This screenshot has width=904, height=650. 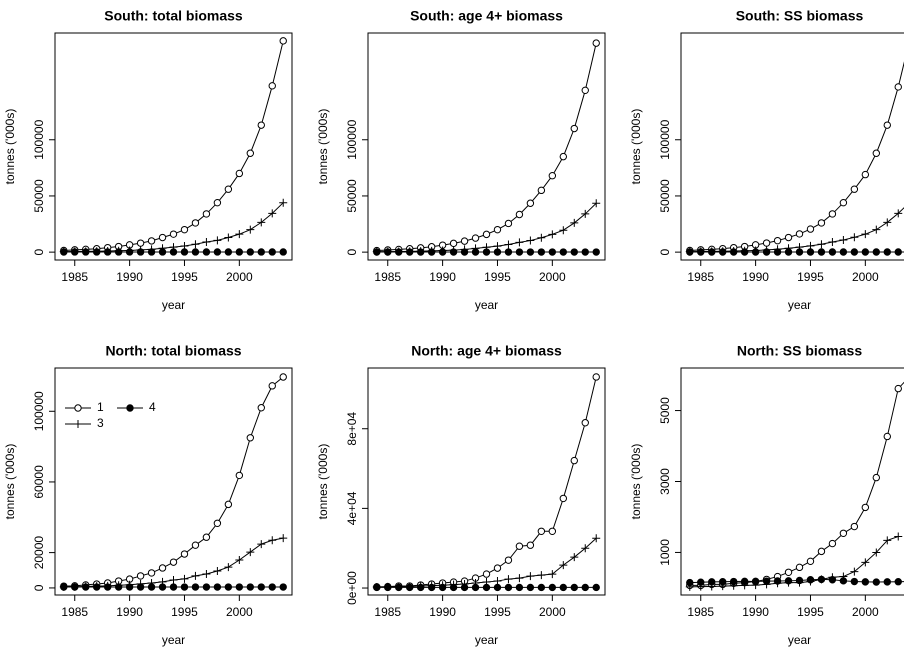 I want to click on x-tick-label: 1990, so click(x=755, y=277).